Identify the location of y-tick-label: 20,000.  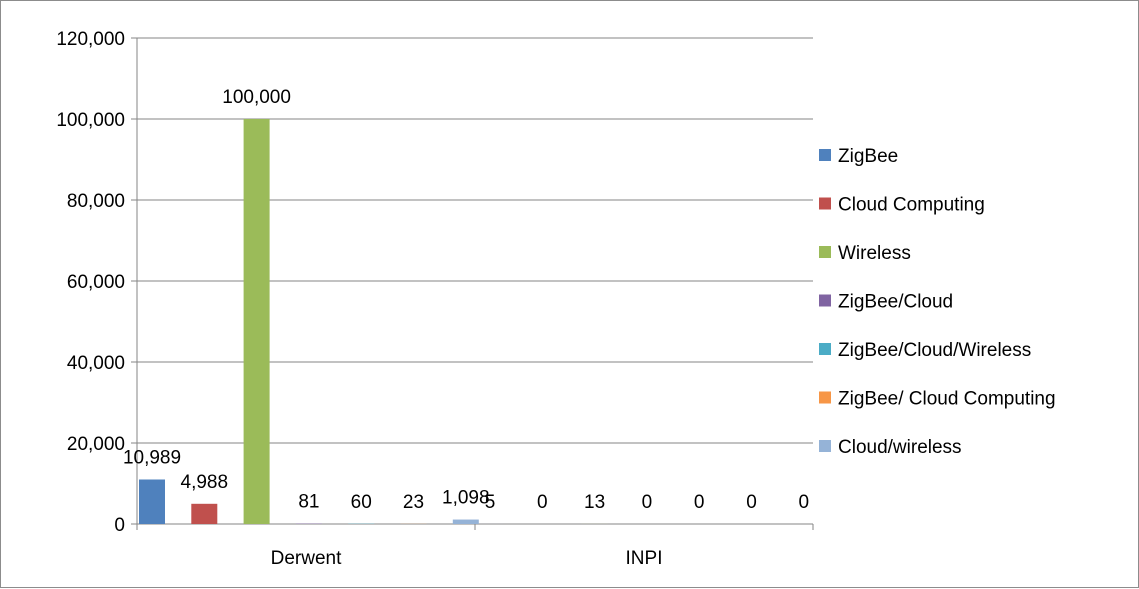
(96, 444).